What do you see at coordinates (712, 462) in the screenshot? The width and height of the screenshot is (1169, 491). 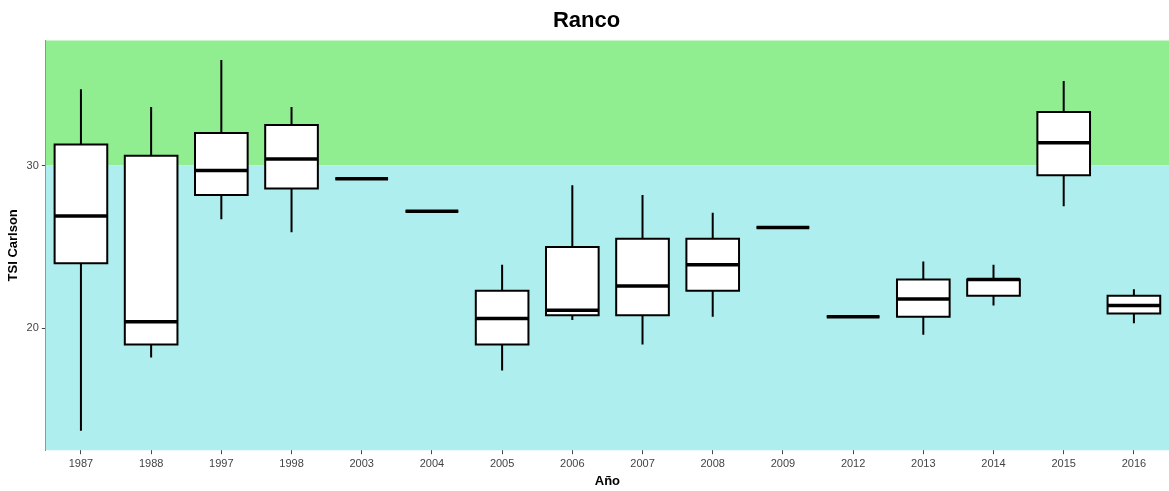 I see `x-tick-label: 2008` at bounding box center [712, 462].